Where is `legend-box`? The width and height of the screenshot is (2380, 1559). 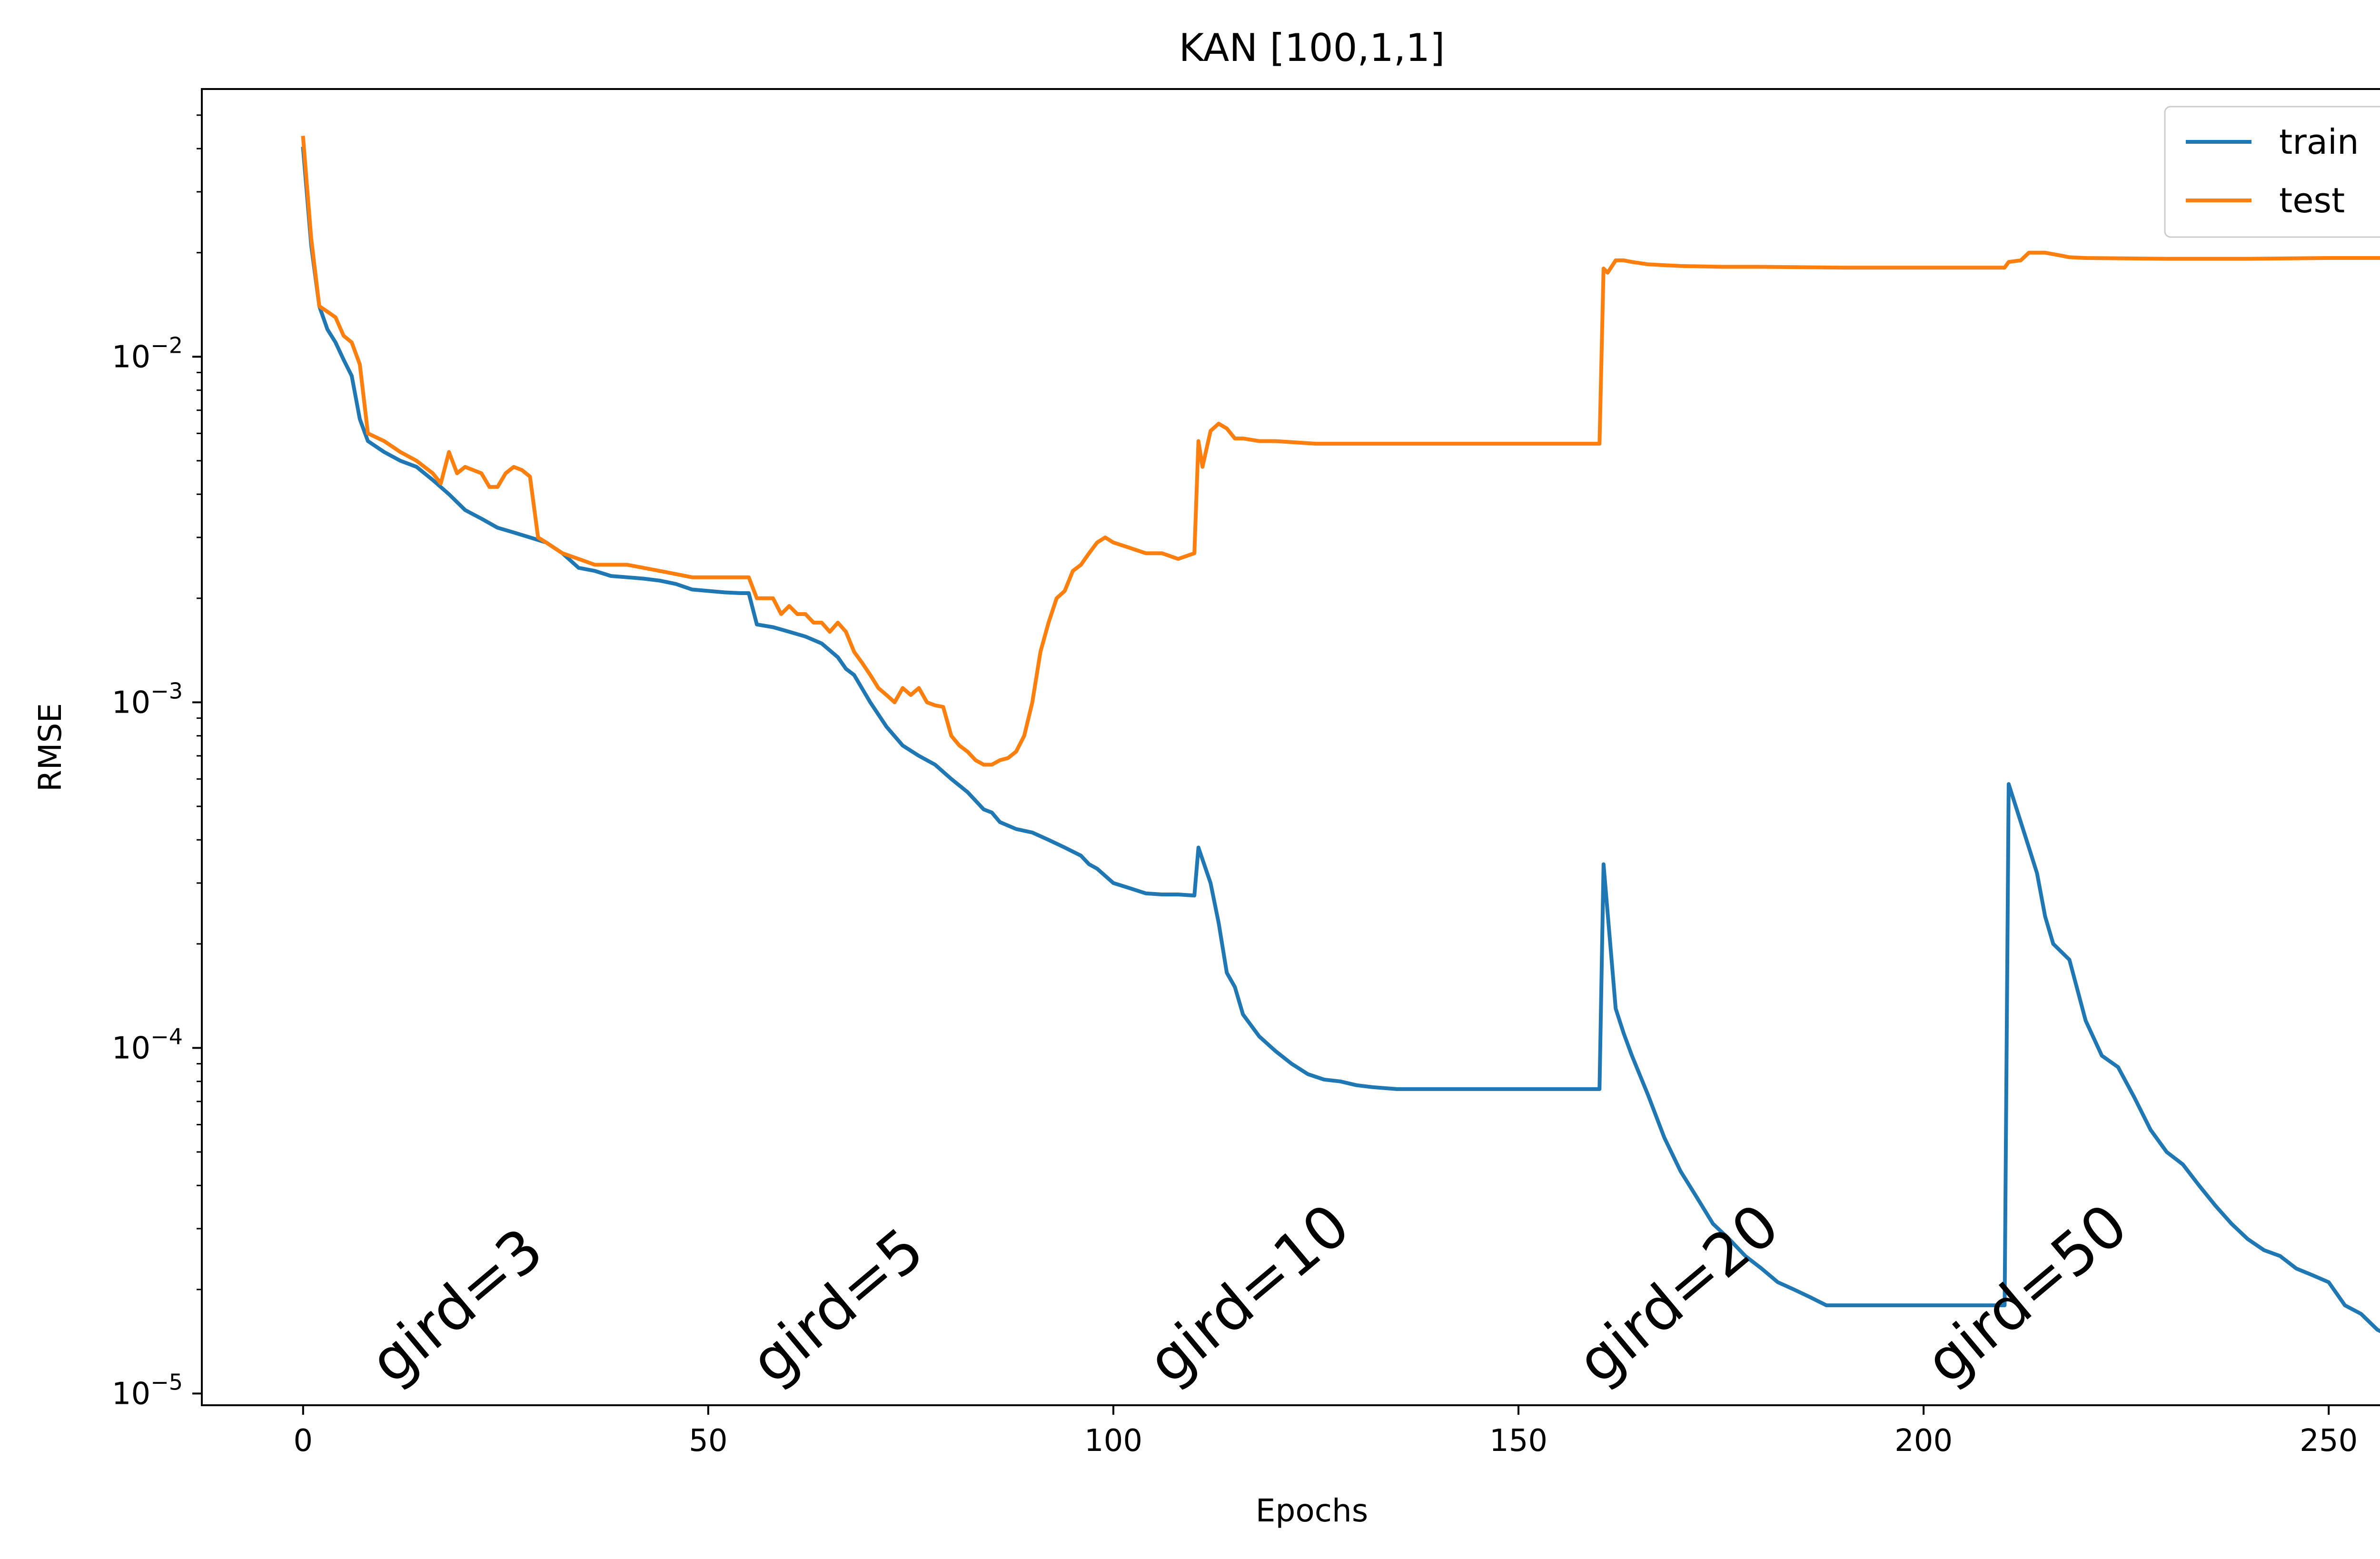 legend-box is located at coordinates (2272, 172).